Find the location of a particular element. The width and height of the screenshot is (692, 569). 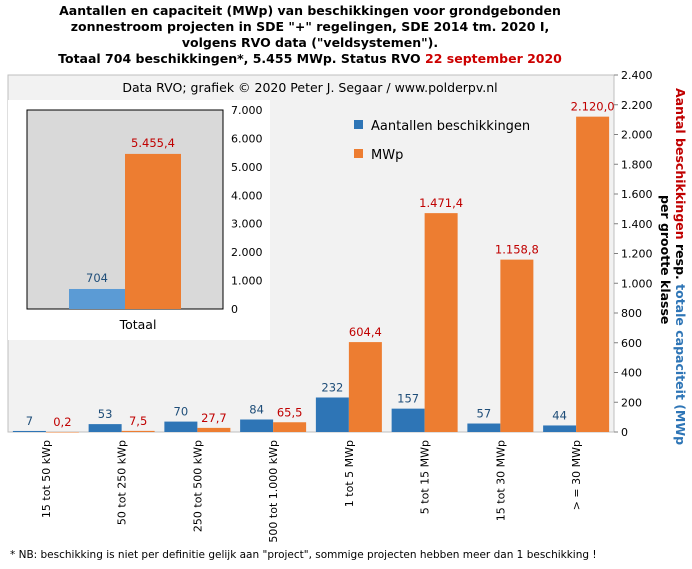

y-tick-label: 1.600 is located at coordinates (637, 194).